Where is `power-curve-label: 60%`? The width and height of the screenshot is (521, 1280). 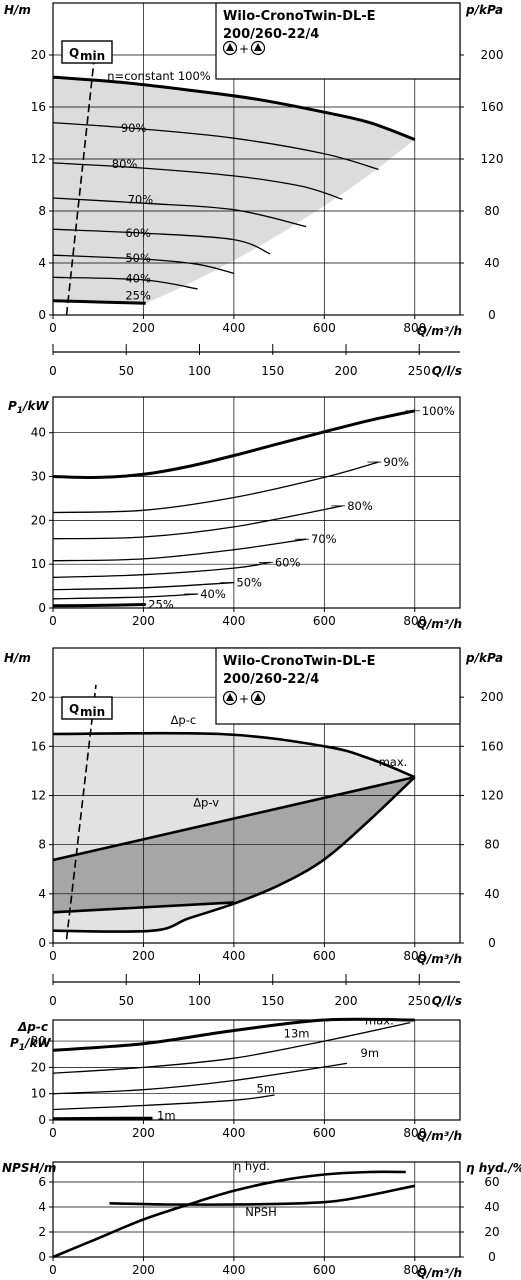
power-curve-label: 60% is located at coordinates (288, 562).